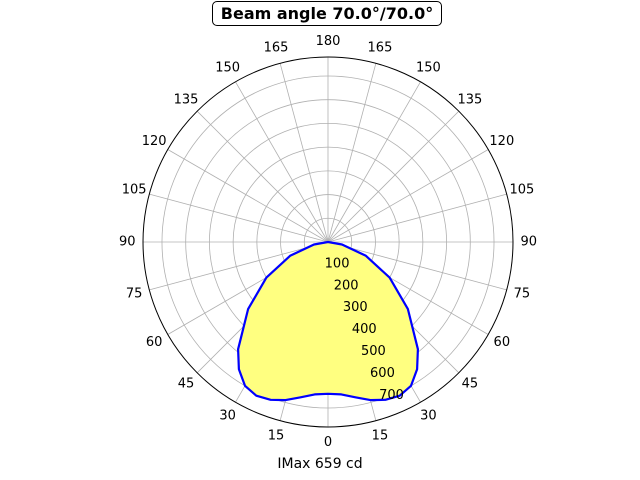 Image resolution: width=640 pixels, height=480 pixels. I want to click on intensity-fill, so click(328, 321).